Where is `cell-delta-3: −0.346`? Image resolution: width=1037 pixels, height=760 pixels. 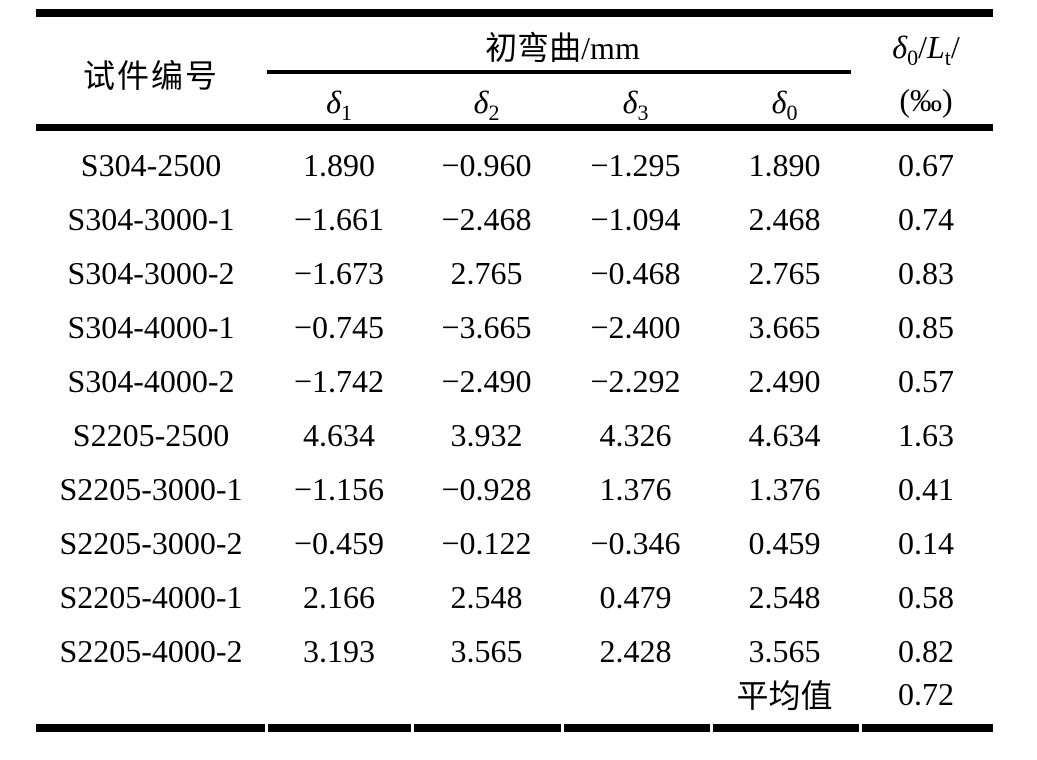 cell-delta-3: −0.346 is located at coordinates (635, 542).